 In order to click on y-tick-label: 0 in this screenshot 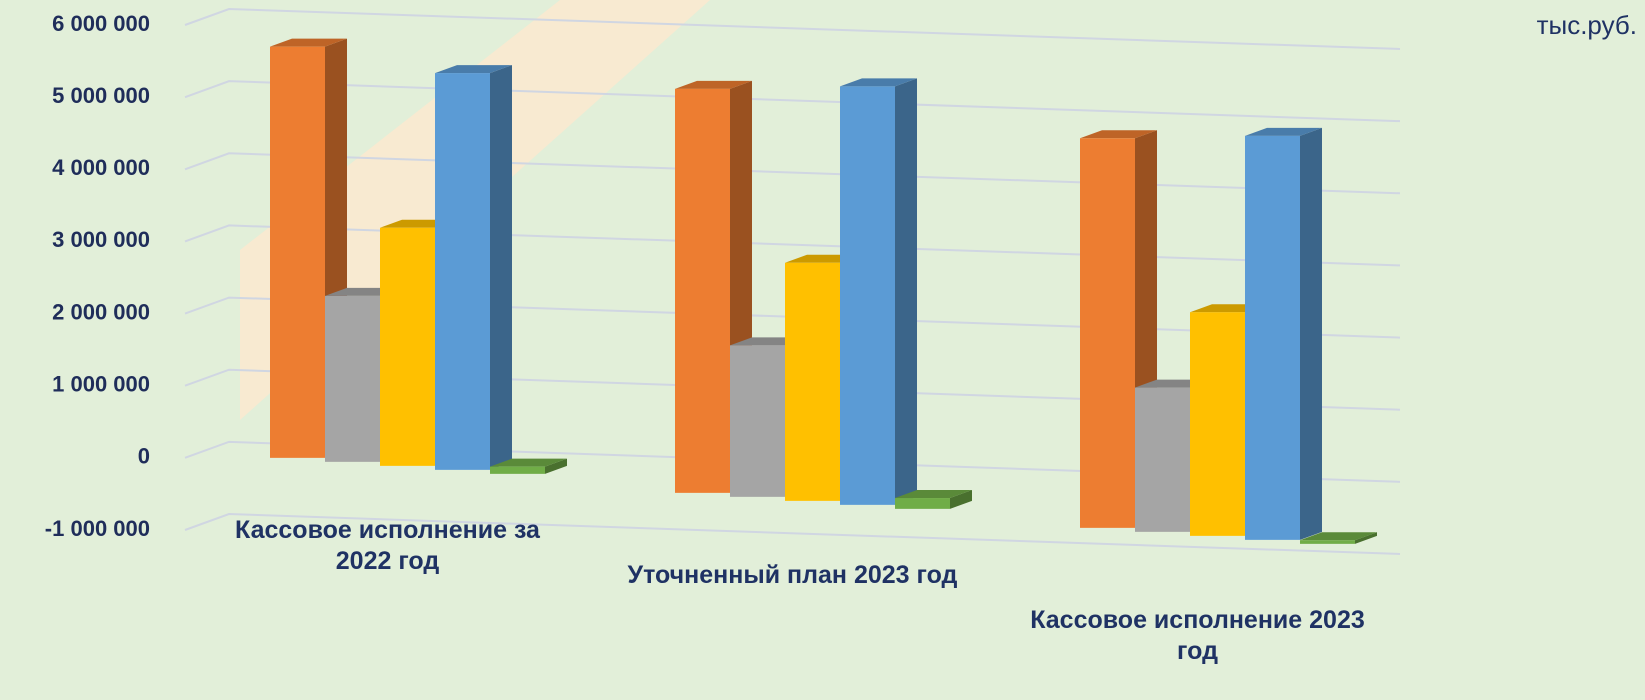, I will do `click(144, 456)`.